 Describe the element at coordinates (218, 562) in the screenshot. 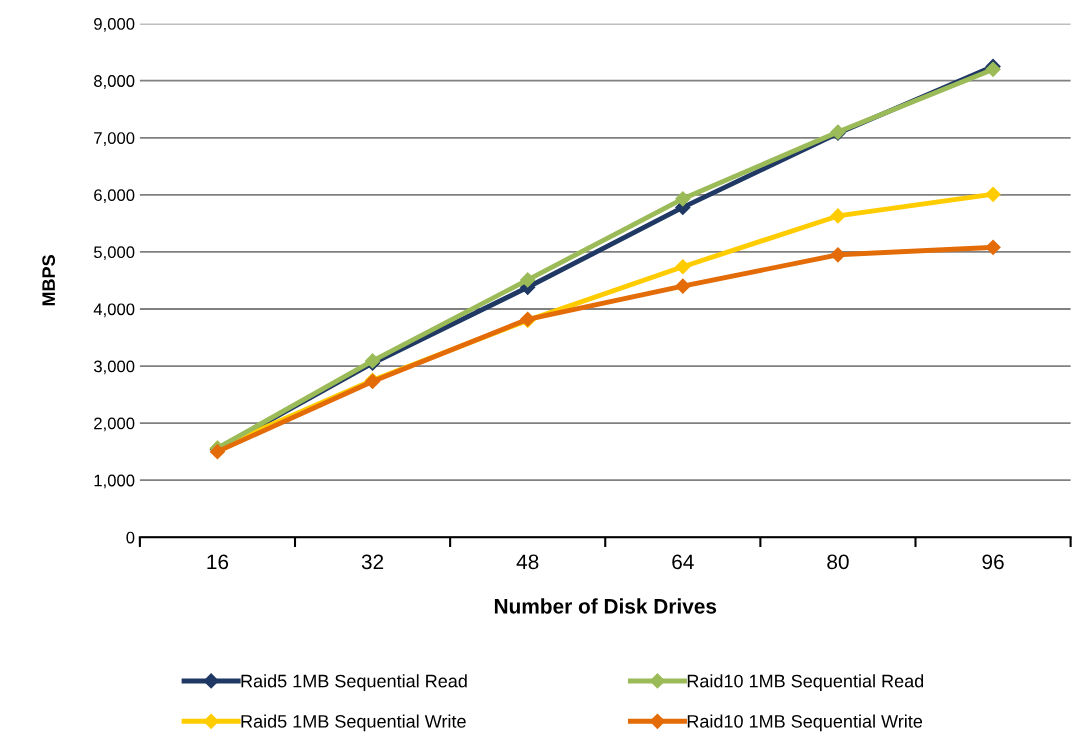

I see `x-tick-label: 16` at that location.